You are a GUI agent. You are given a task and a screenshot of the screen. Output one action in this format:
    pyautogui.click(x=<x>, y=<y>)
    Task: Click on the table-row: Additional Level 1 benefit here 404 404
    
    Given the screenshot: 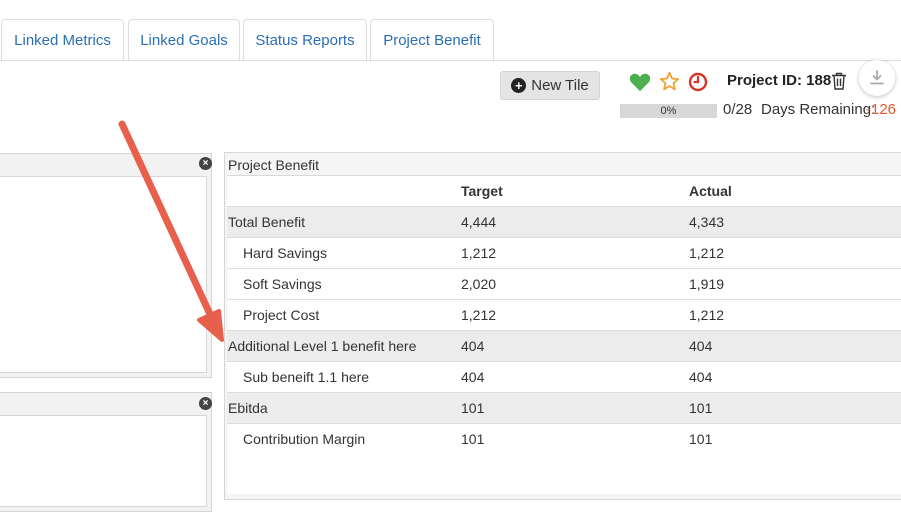 What is the action you would take?
    pyautogui.click(x=564, y=346)
    